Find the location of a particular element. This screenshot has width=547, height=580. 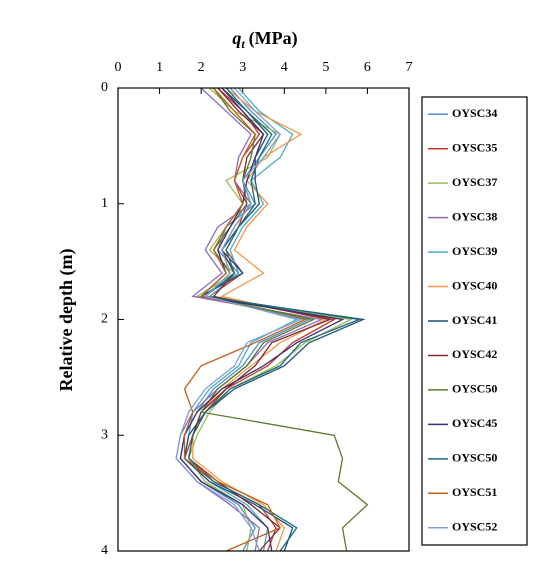

x-tick-label: 7 is located at coordinates (409, 67).